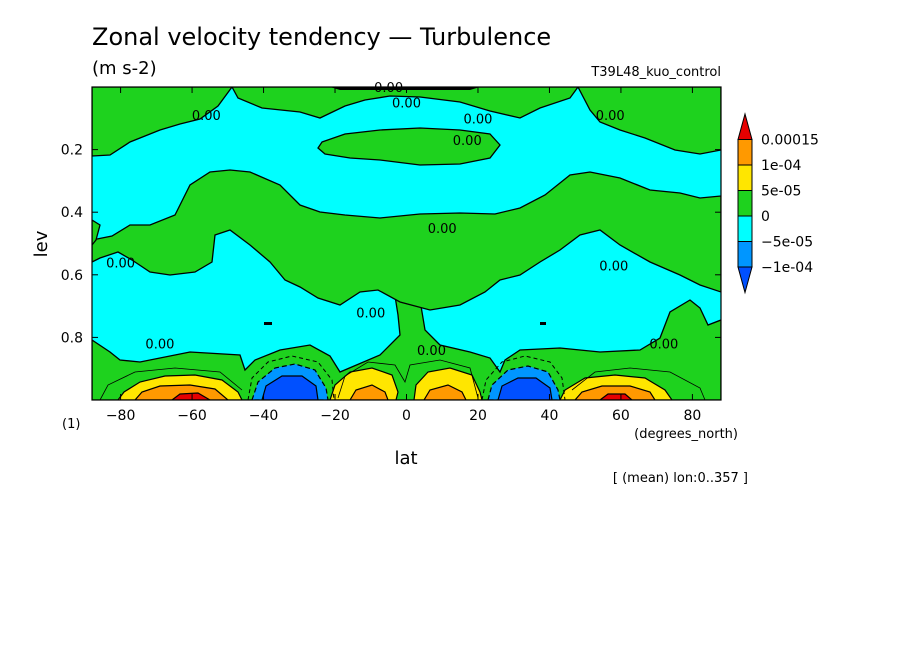  I want to click on y-axis-label: lev, so click(41, 243).